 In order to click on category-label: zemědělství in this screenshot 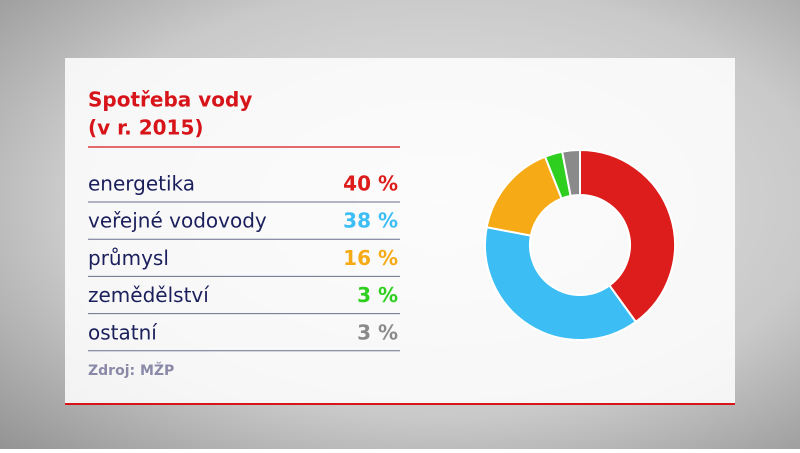, I will do `click(149, 295)`.